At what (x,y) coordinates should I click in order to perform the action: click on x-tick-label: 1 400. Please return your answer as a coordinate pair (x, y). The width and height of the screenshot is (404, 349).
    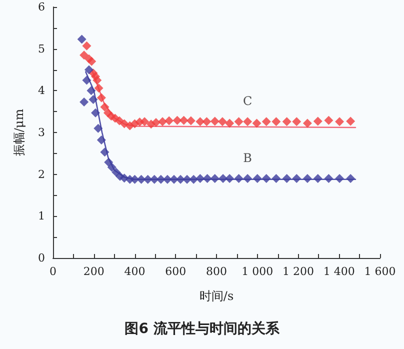
    Looking at the image, I should click on (339, 271).